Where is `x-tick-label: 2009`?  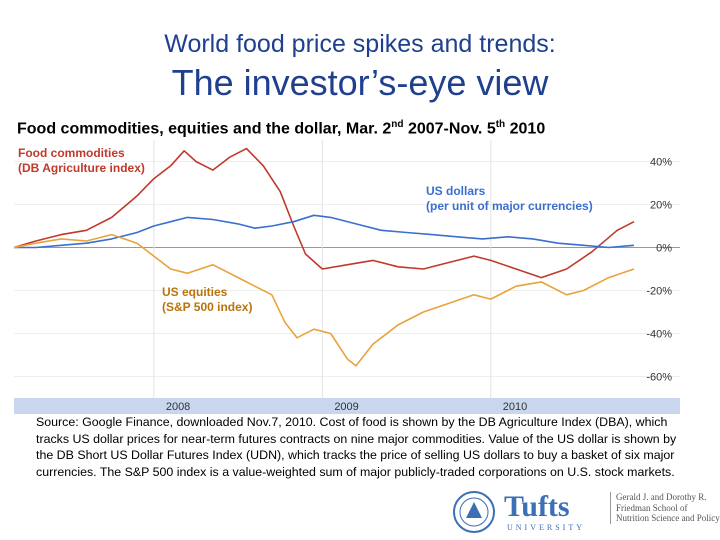 x-tick-label: 2009 is located at coordinates (346, 407).